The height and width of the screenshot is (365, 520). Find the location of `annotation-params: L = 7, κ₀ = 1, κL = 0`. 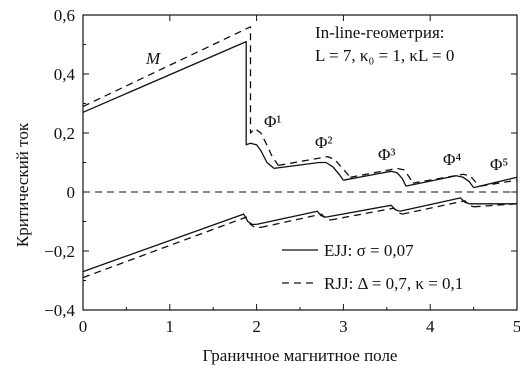

annotation-params: L = 7, κ₀ = 1, κL = 0 is located at coordinates (384, 55).